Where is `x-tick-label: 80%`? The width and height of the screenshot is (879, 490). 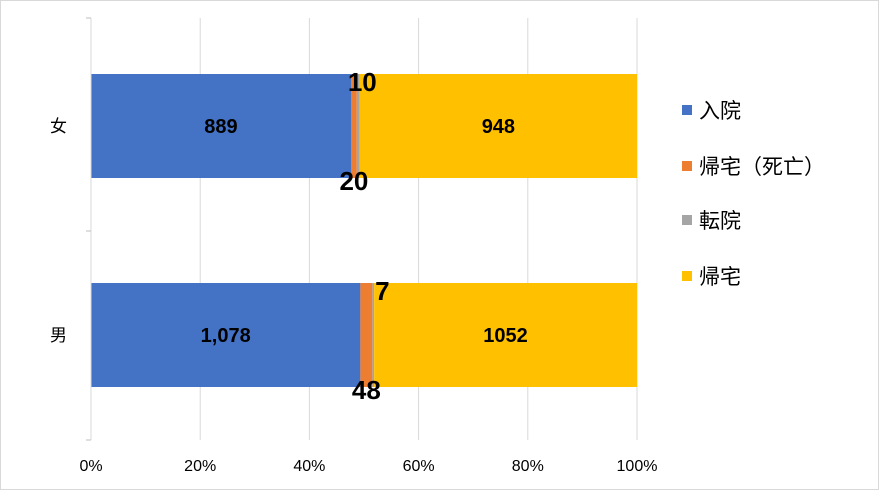
x-tick-label: 80% is located at coordinates (528, 466).